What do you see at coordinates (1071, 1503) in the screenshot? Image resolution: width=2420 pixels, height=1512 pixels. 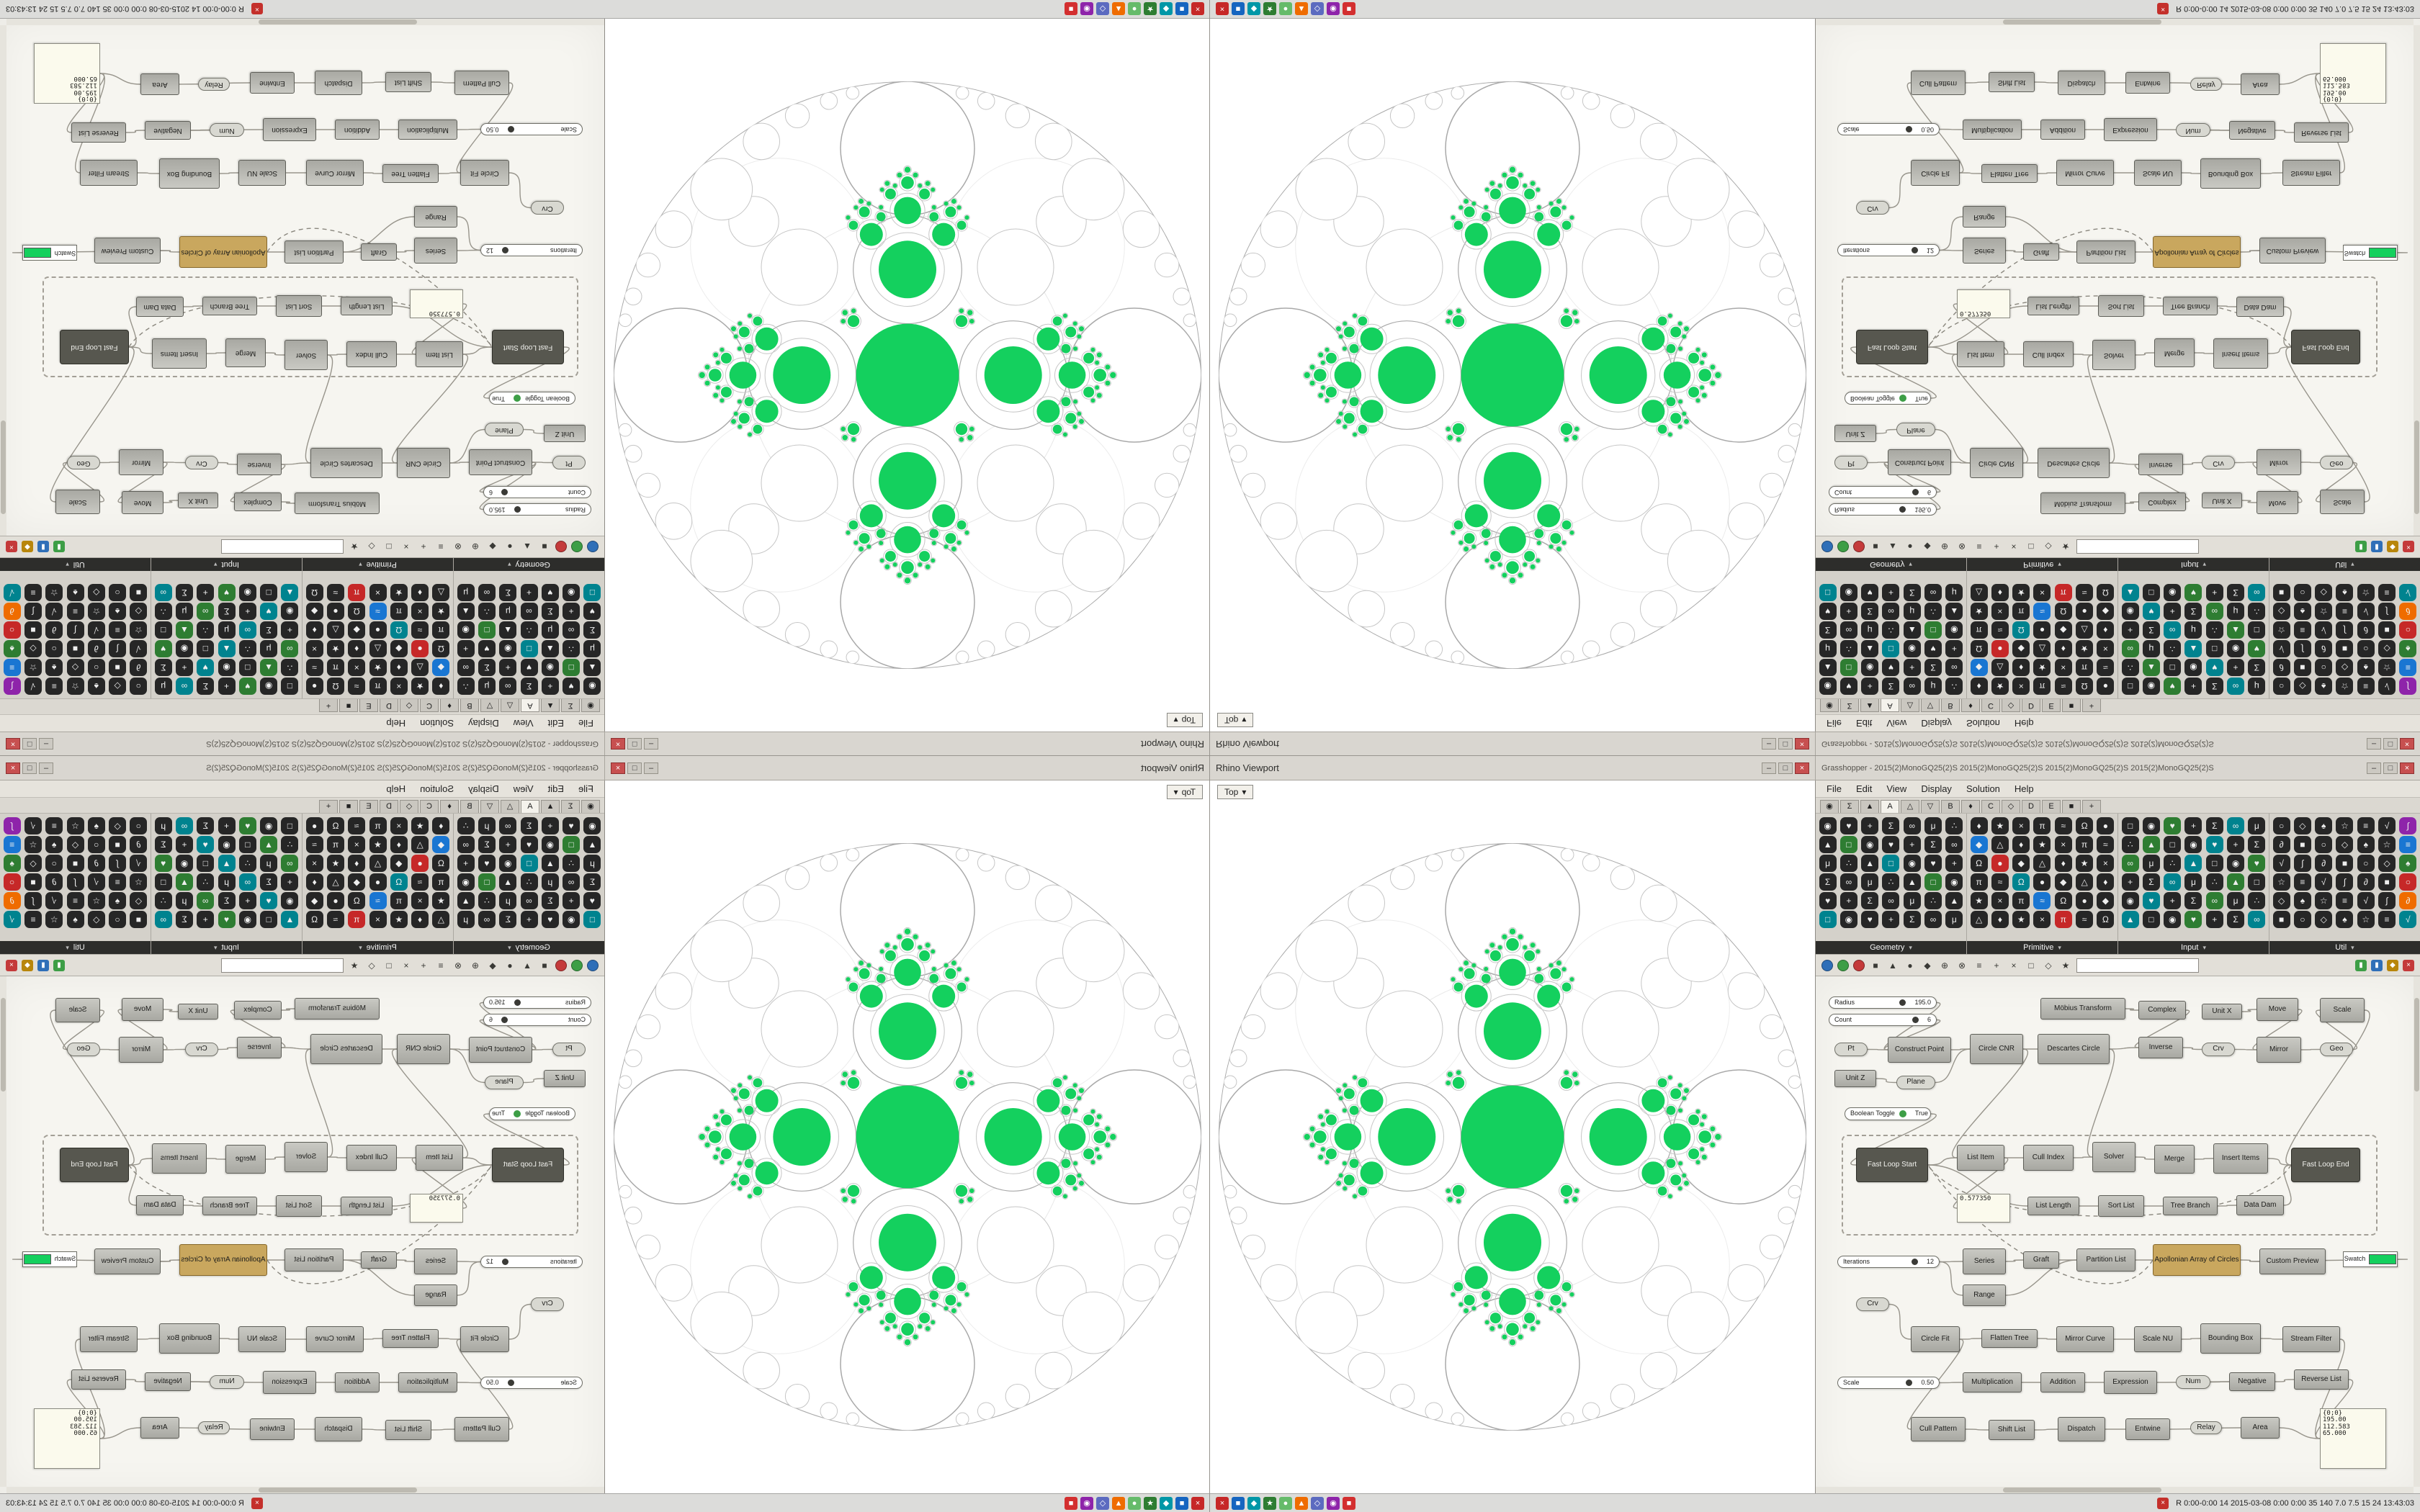 I see `taskbar-app-icon-8: ■` at bounding box center [1071, 1503].